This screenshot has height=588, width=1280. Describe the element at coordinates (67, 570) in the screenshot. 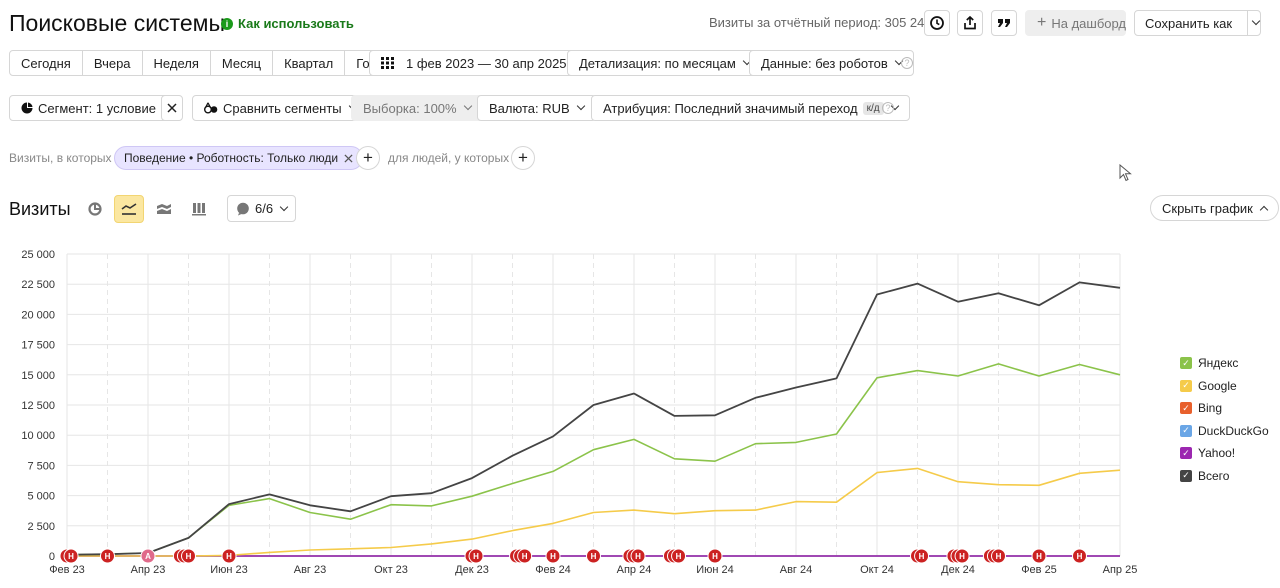

I see `x-tick-label: Фев 23` at that location.